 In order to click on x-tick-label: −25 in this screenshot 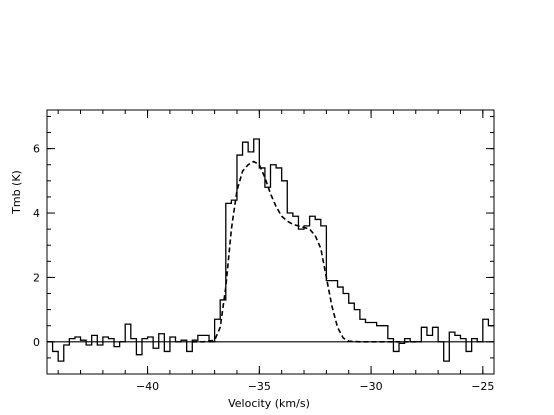, I will do `click(482, 386)`.